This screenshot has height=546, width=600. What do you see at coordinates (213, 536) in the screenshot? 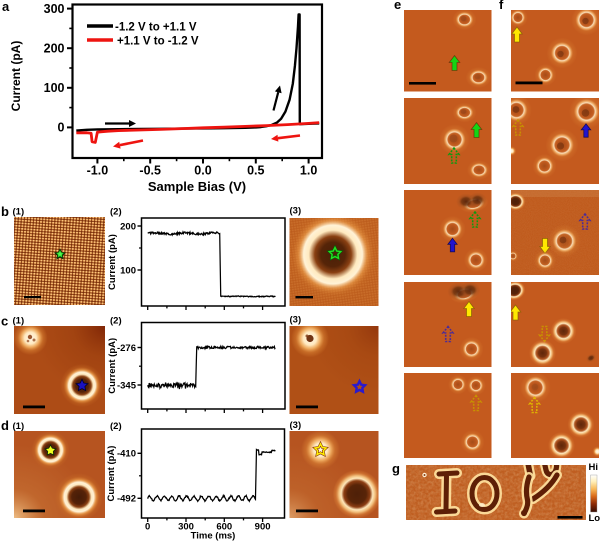
I see `svg-text: Time (ms)` at bounding box center [213, 536].